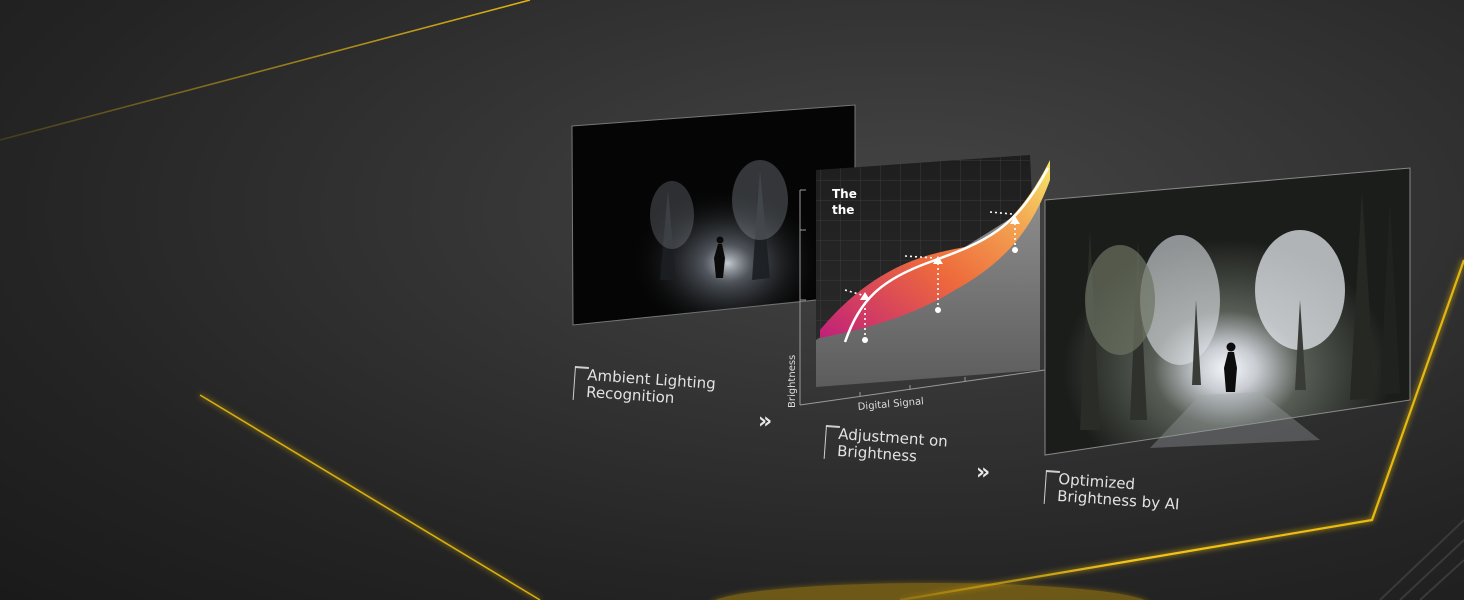 This screenshot has height=600, width=1464. What do you see at coordinates (265, 70) in the screenshot?
I see `top-accent-line` at bounding box center [265, 70].